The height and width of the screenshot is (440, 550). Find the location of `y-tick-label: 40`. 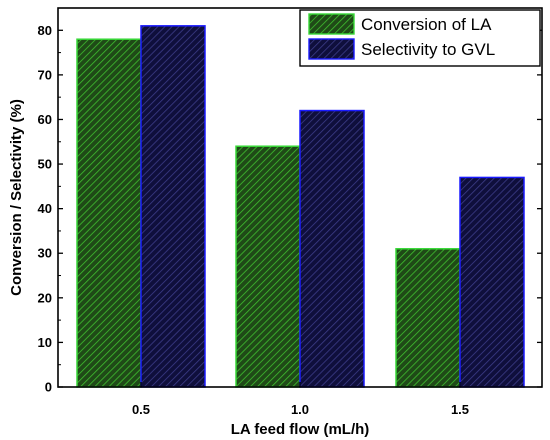

y-tick-label: 40 is located at coordinates (45, 208).